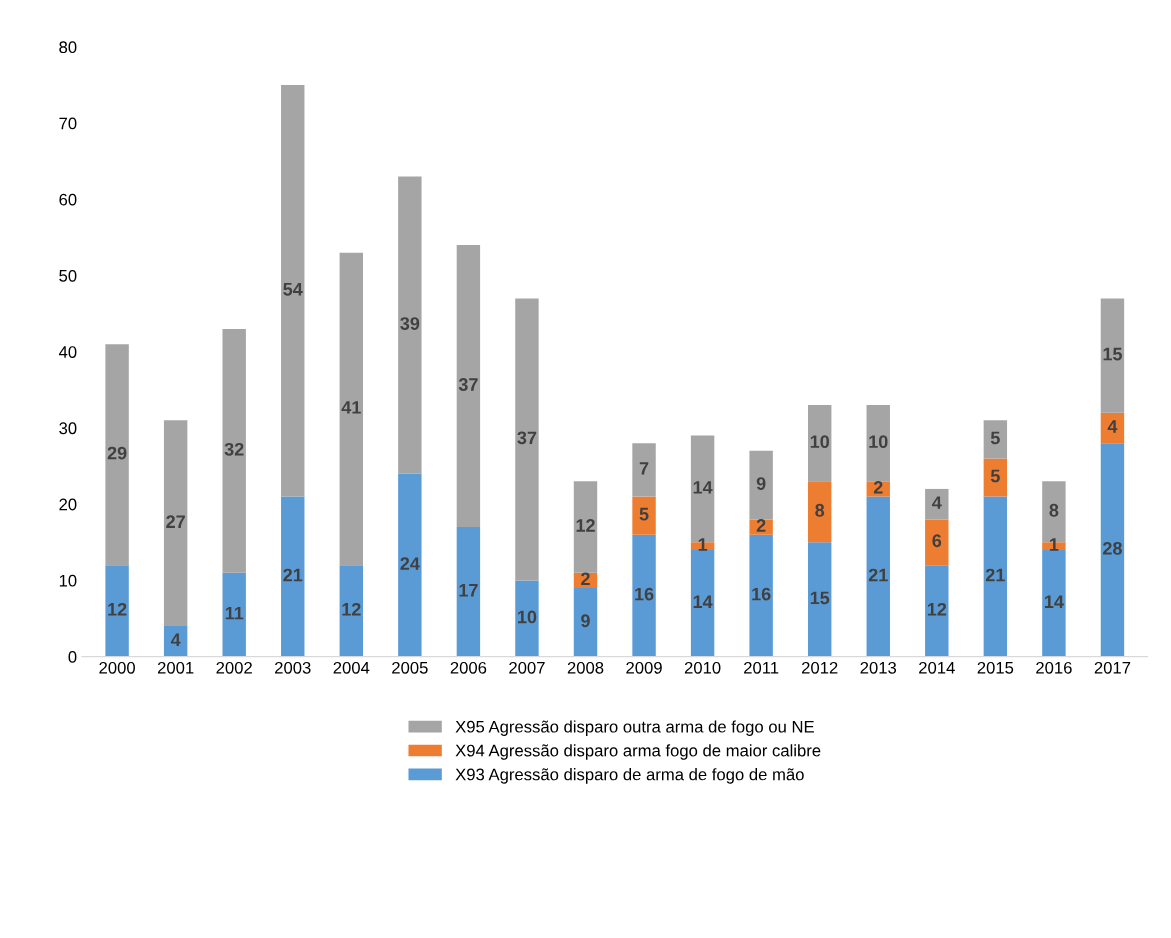 The width and height of the screenshot is (1171, 938). What do you see at coordinates (175, 667) in the screenshot?
I see `x-tick-label: 2001` at bounding box center [175, 667].